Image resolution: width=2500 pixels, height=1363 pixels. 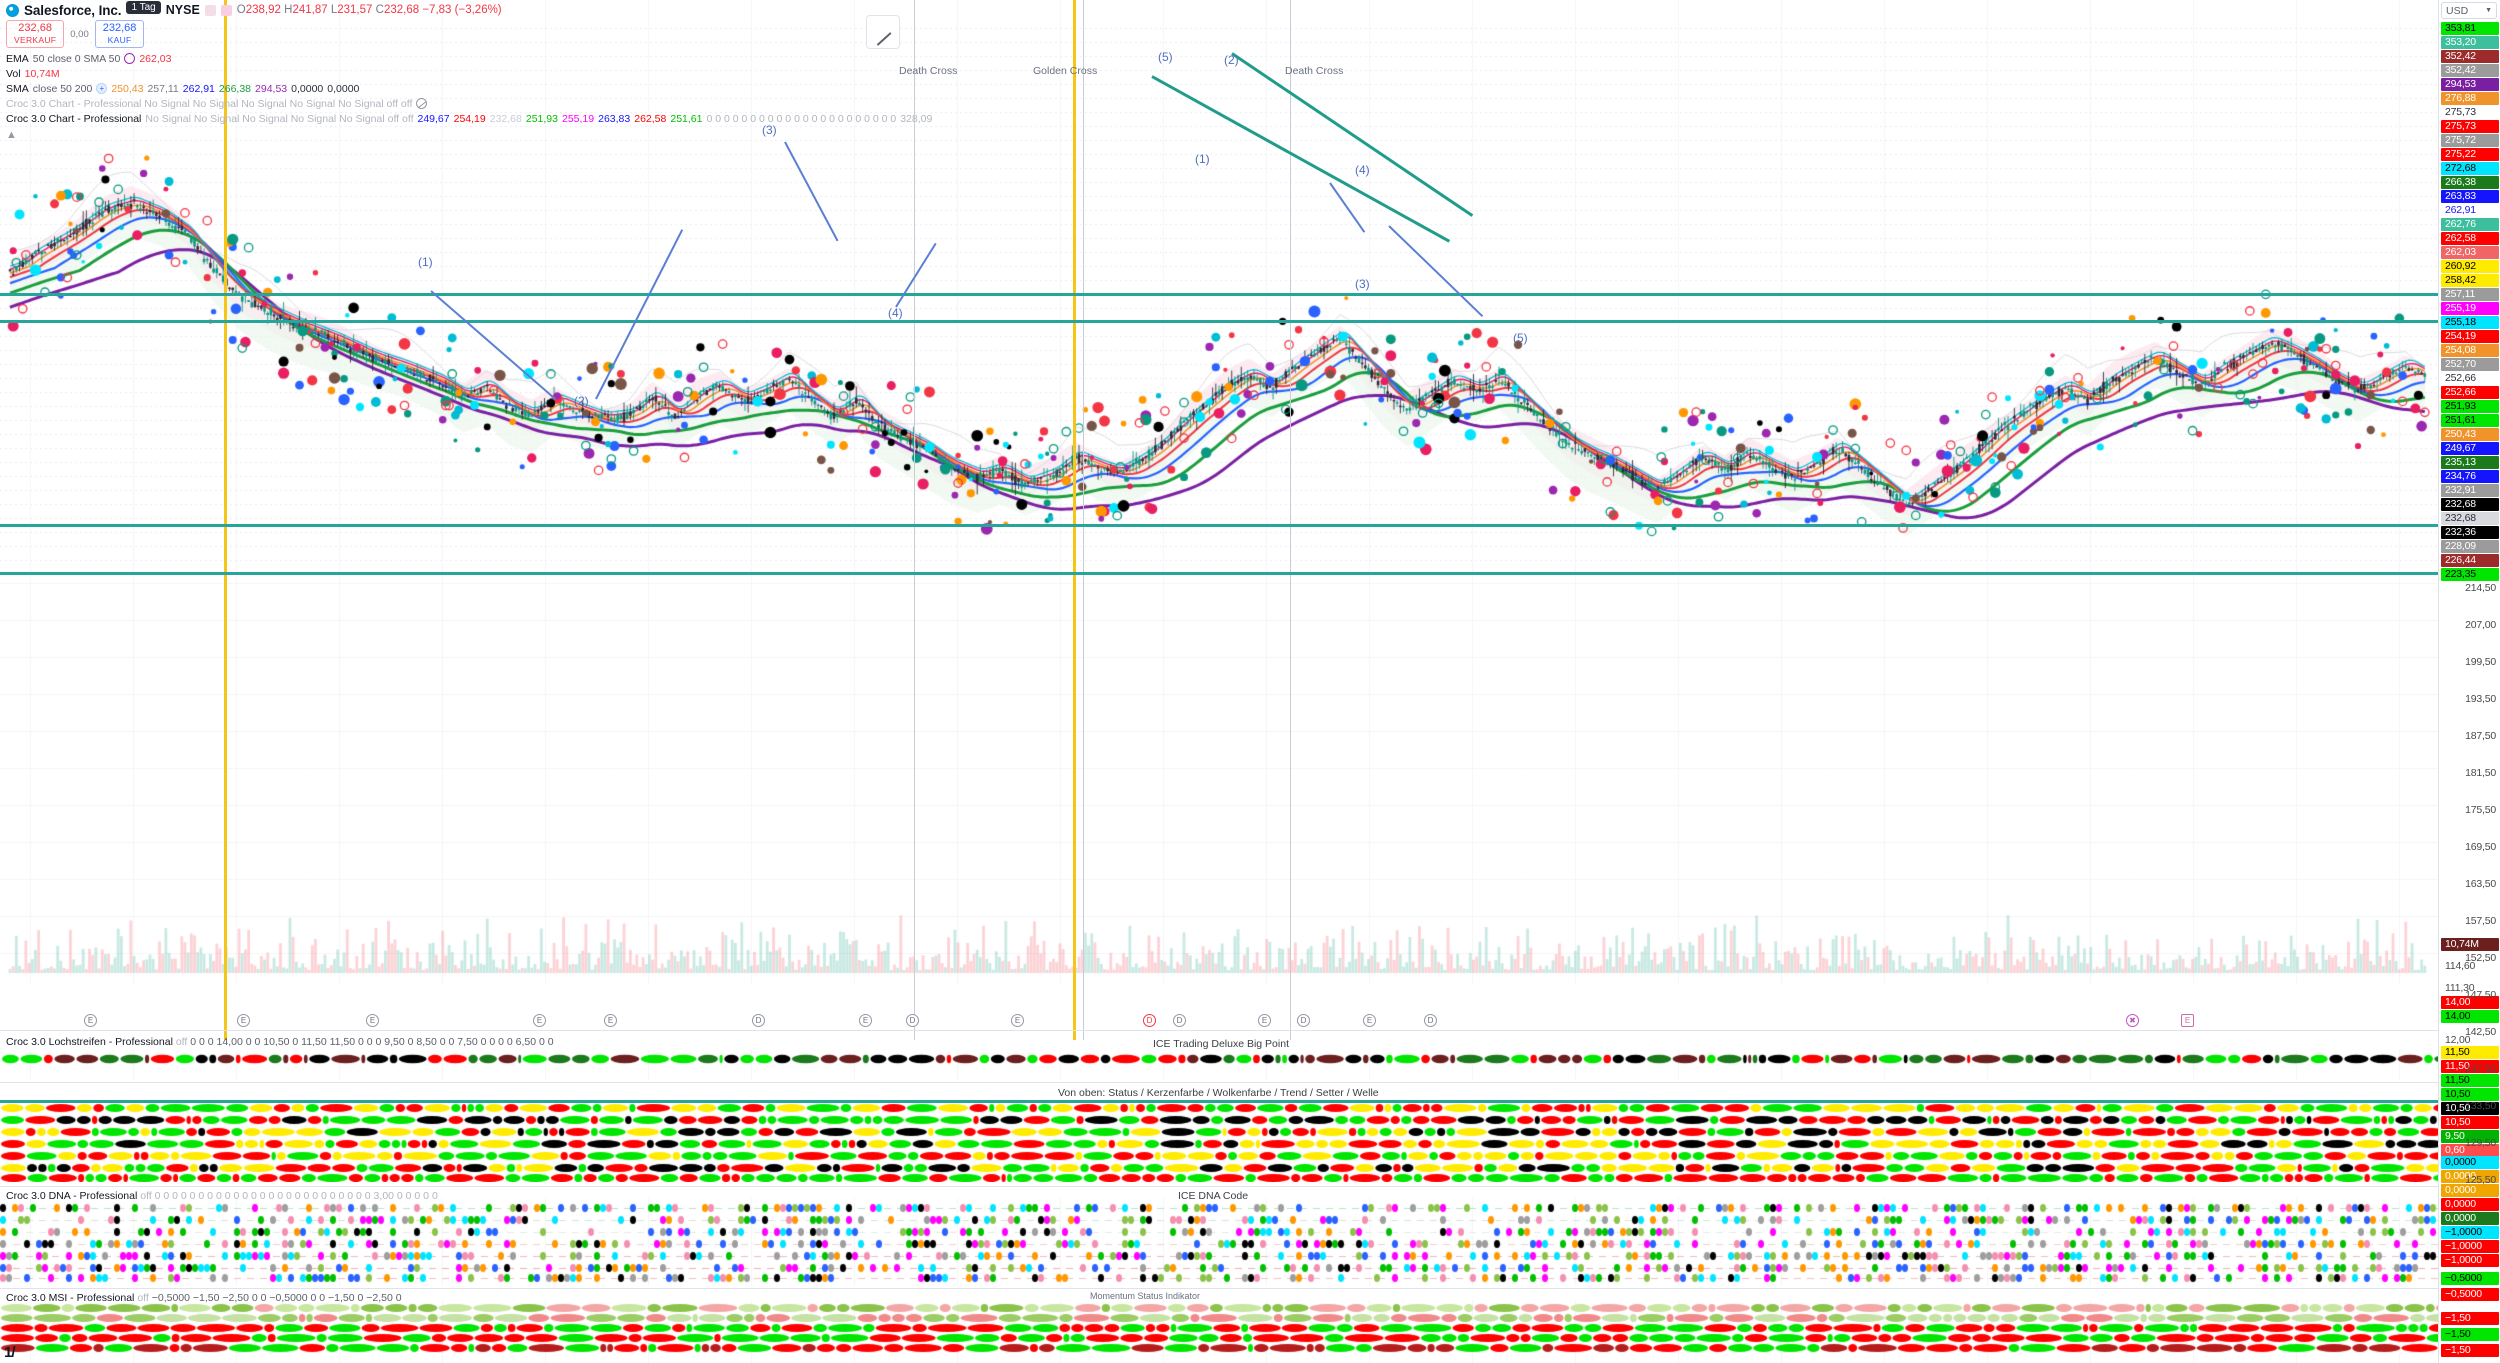 I want to click on legend-vol-row: Vol 10,74M, so click(x=469, y=73).